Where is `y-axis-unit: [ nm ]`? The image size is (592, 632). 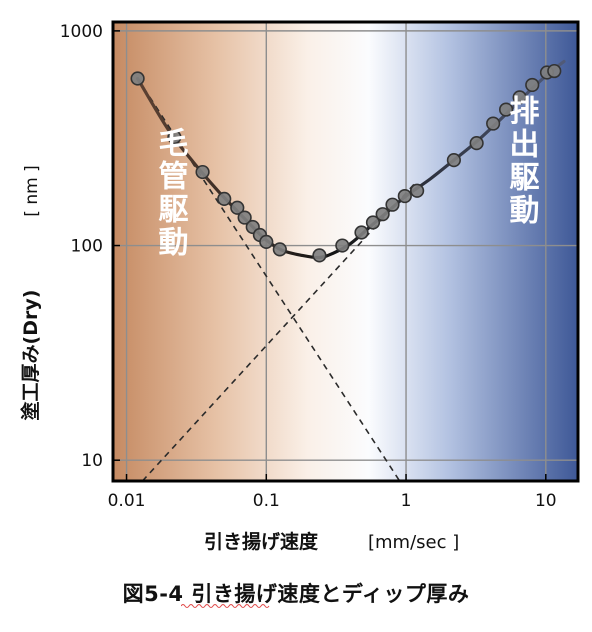
y-axis-unit: [ nm ] is located at coordinates (32, 190).